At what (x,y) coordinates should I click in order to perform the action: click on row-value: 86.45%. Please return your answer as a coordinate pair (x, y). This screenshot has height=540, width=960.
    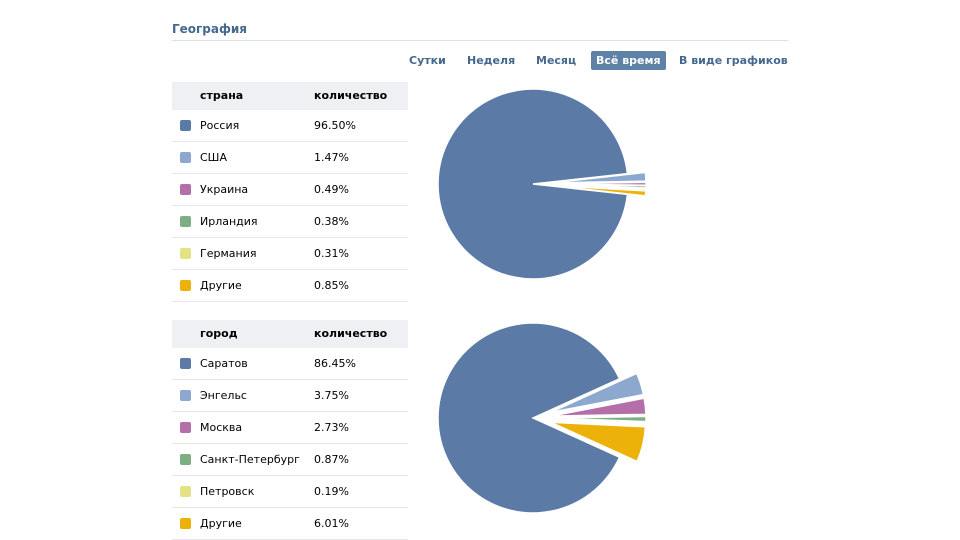
    Looking at the image, I should click on (335, 363).